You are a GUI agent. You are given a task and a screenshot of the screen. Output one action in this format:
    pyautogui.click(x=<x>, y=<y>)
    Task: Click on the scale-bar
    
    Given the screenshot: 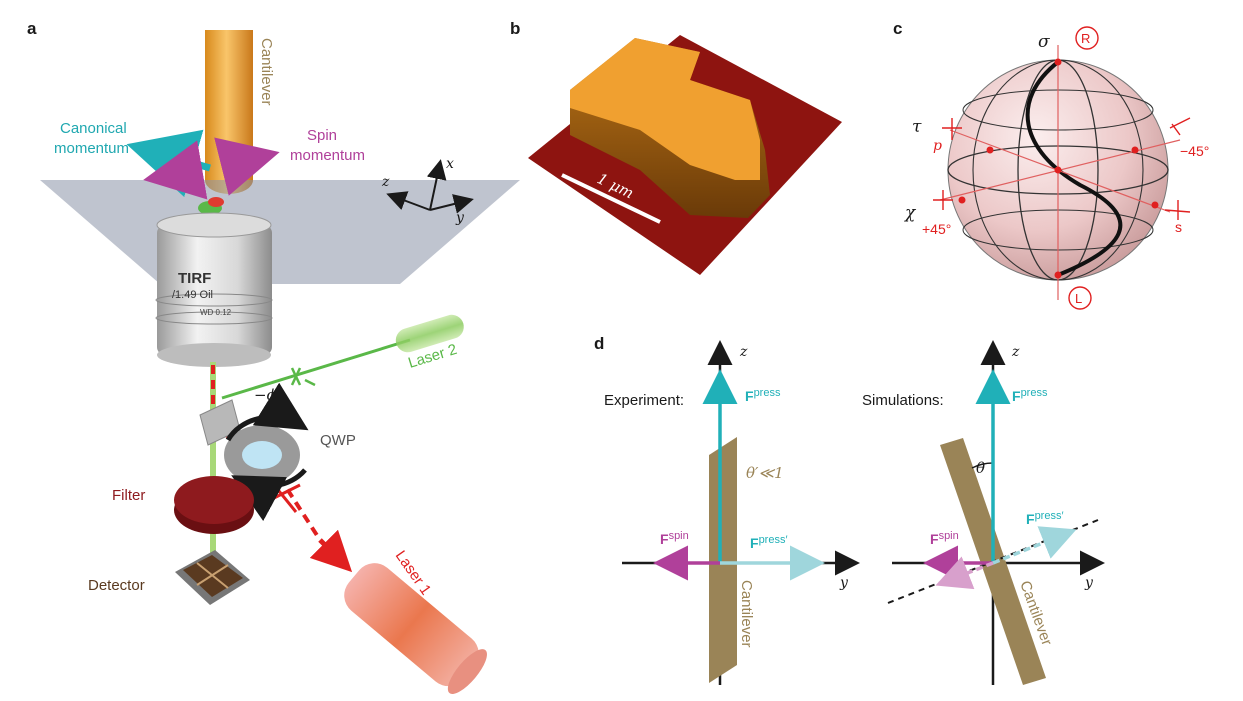 What is the action you would take?
    pyautogui.click(x=611, y=198)
    